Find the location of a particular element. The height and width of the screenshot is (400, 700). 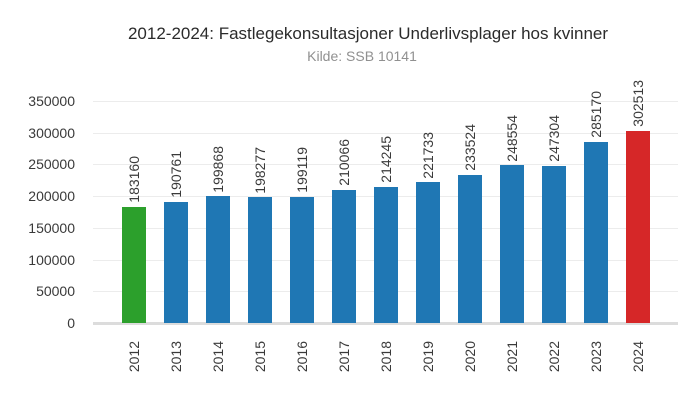

bar-2013 is located at coordinates (175, 262).